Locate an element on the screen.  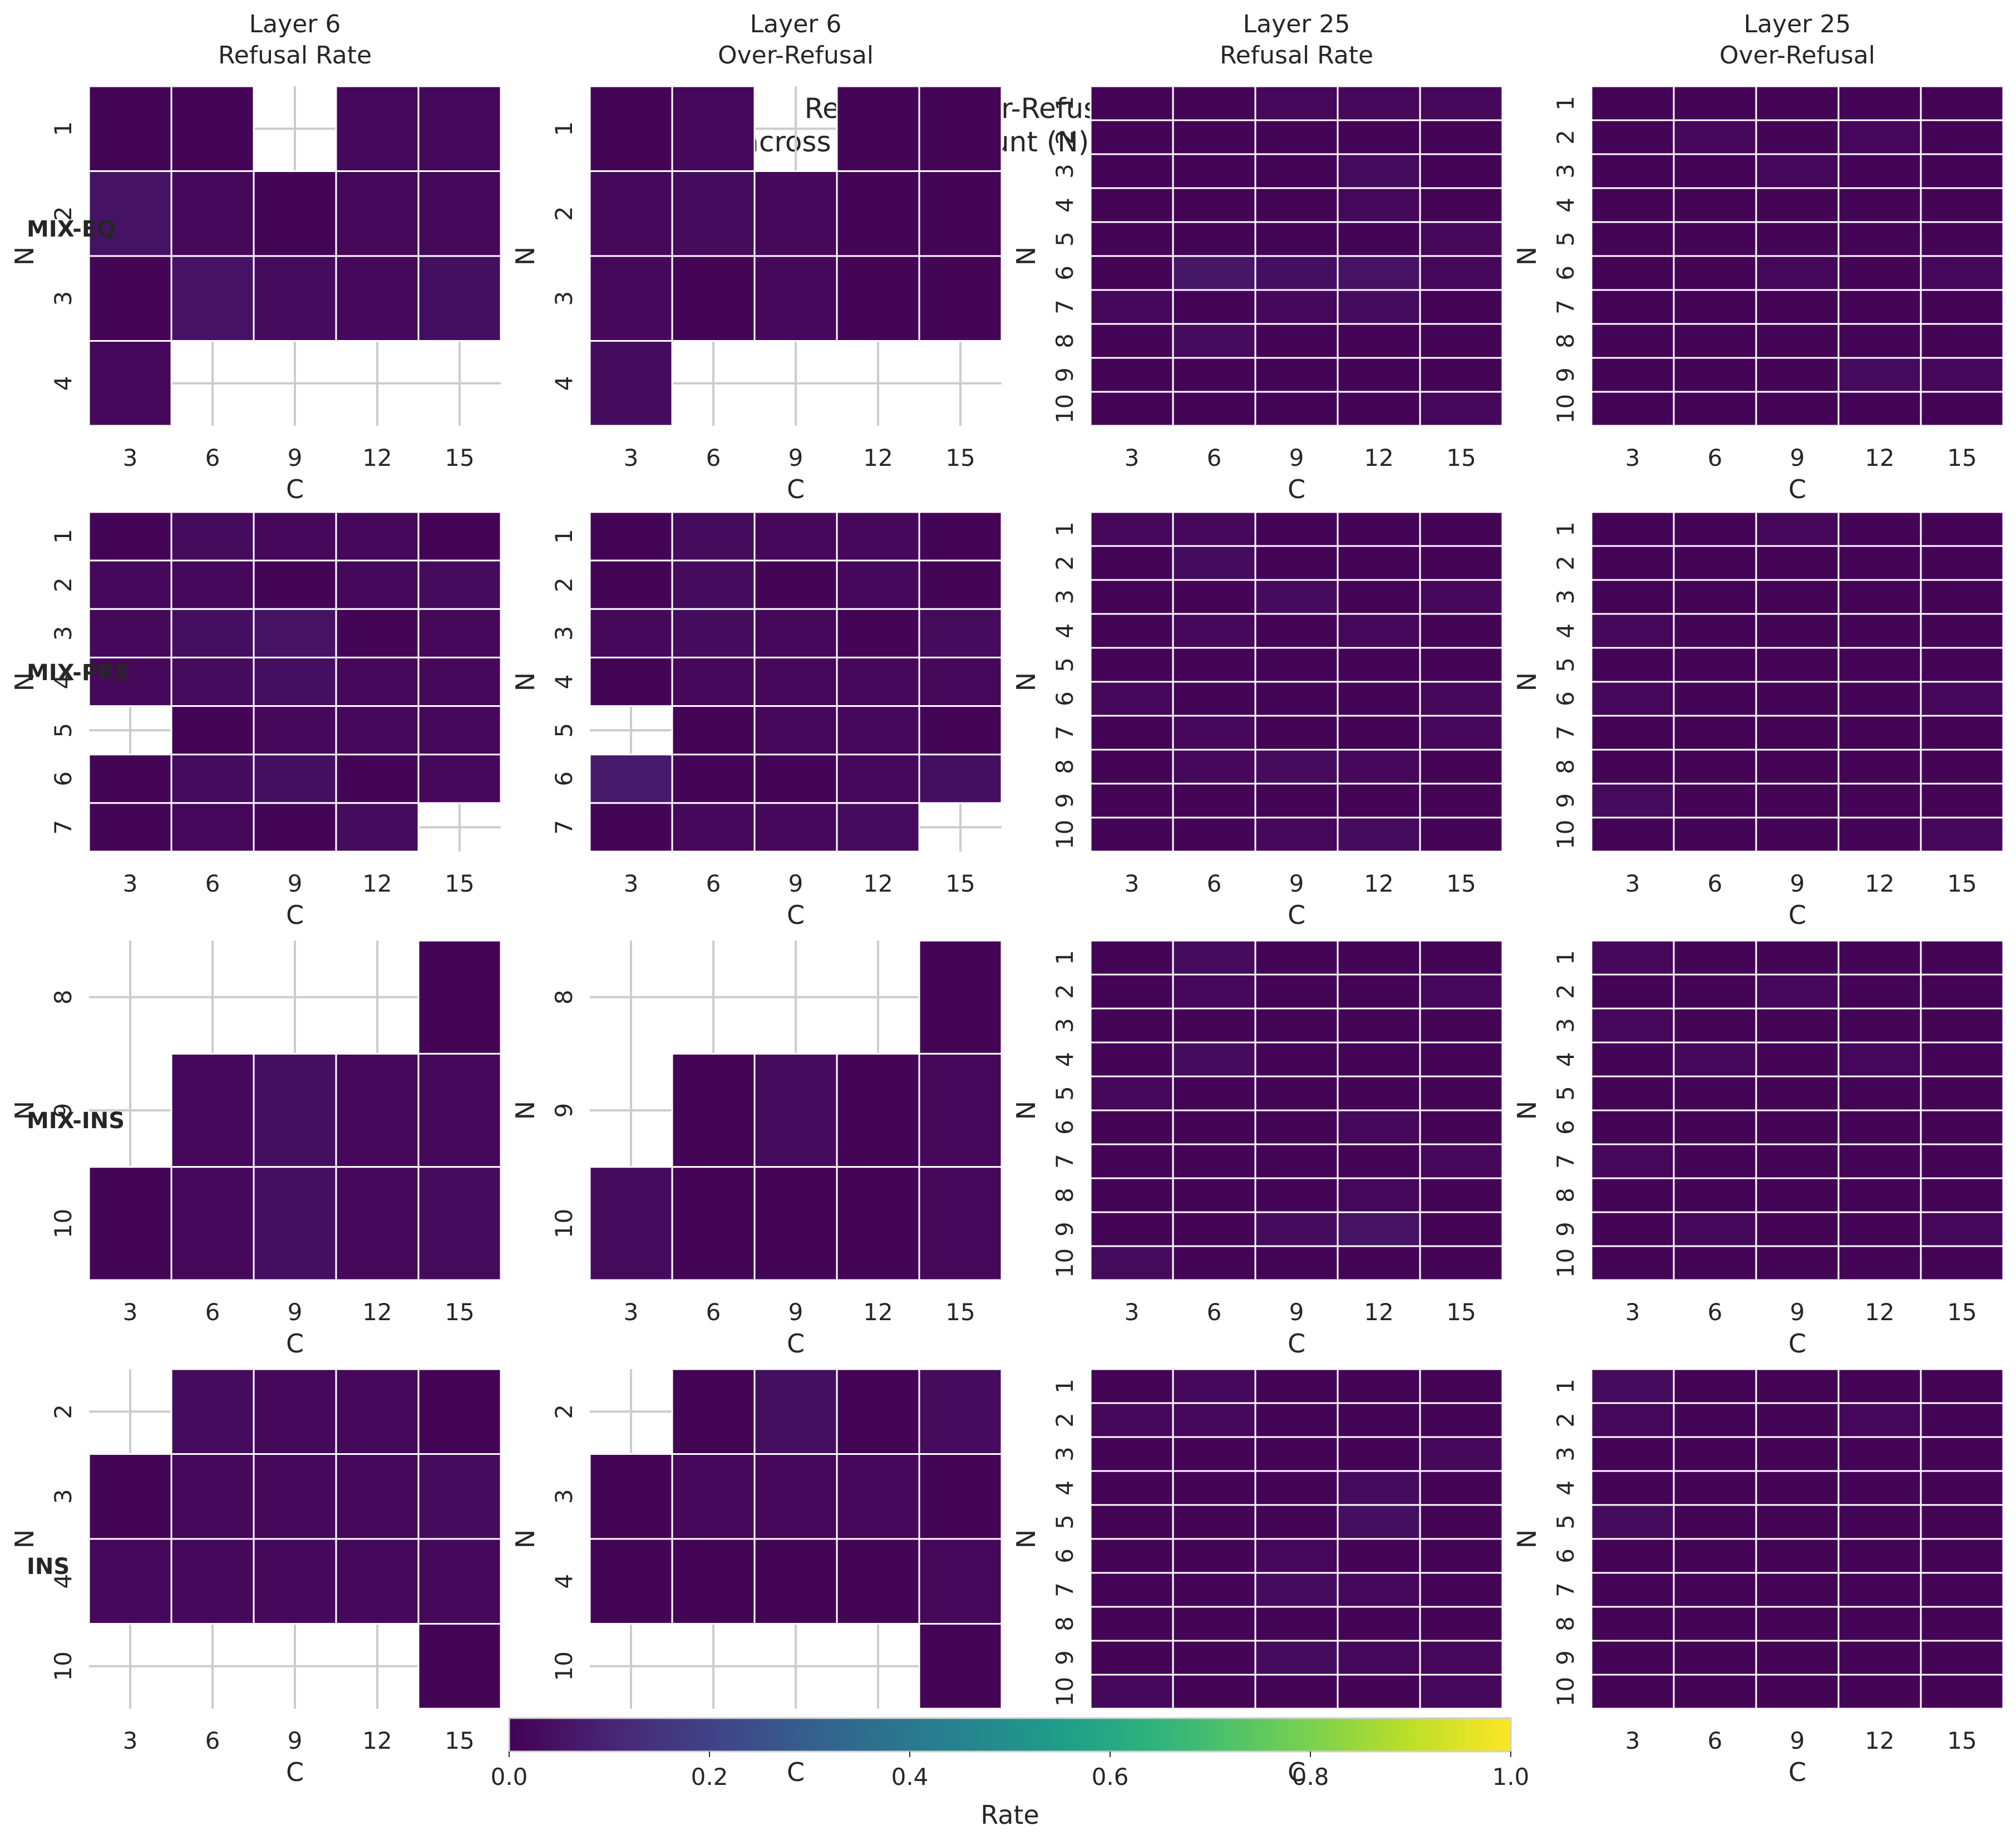
y-axis-label: N is located at coordinates (24, 1110).